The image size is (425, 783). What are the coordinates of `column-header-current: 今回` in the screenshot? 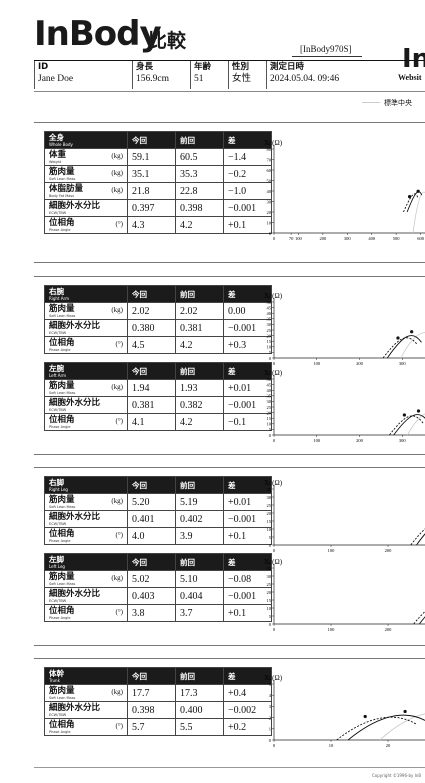 It's located at (151, 371).